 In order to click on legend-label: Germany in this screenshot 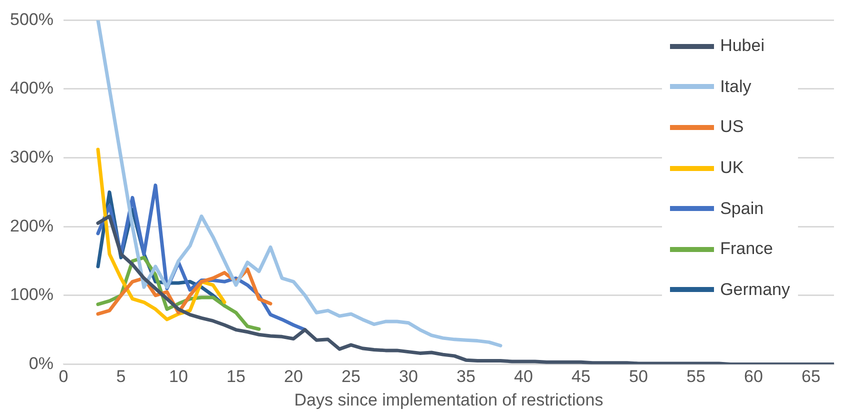, I will do `click(755, 290)`.